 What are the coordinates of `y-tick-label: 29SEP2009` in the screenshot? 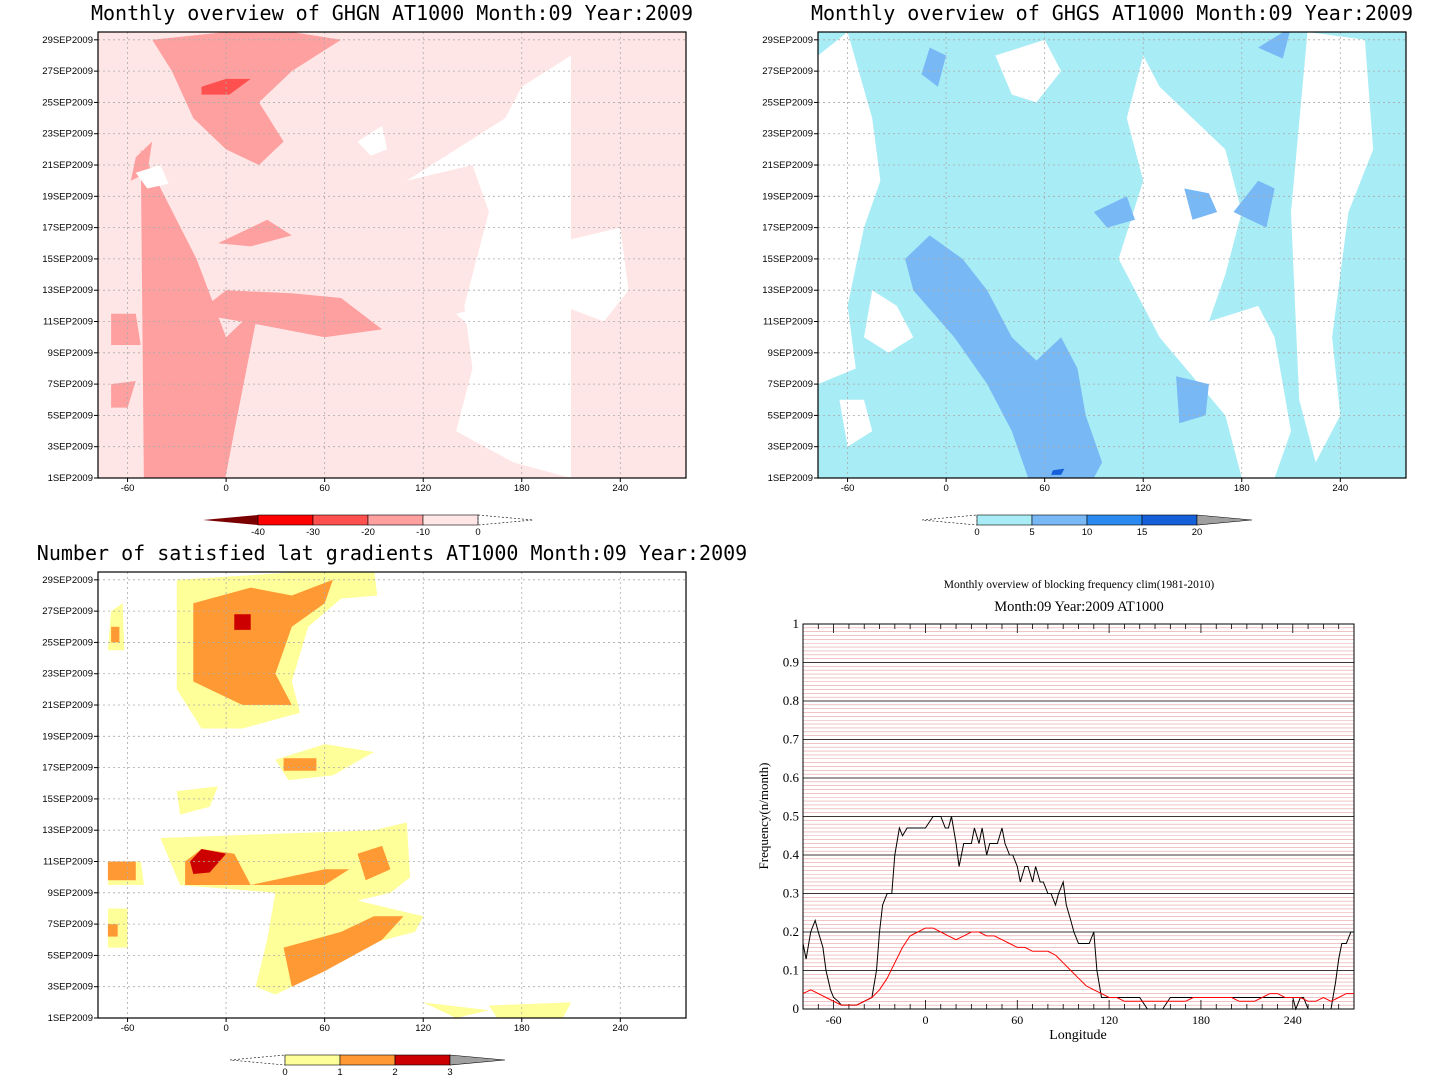 It's located at (67, 40).